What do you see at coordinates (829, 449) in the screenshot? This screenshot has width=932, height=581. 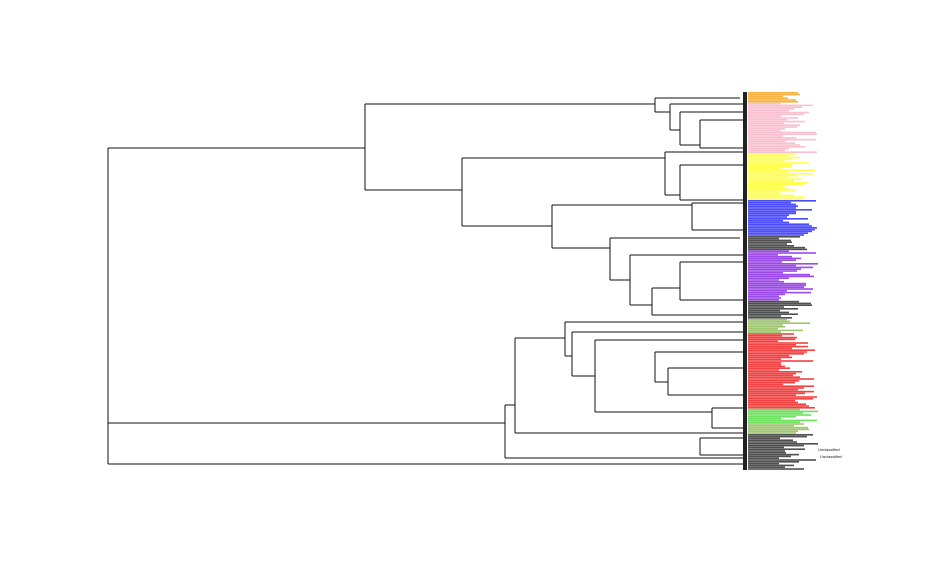 I see `tip-label-unclassified-1: Unclassified` at bounding box center [829, 449].